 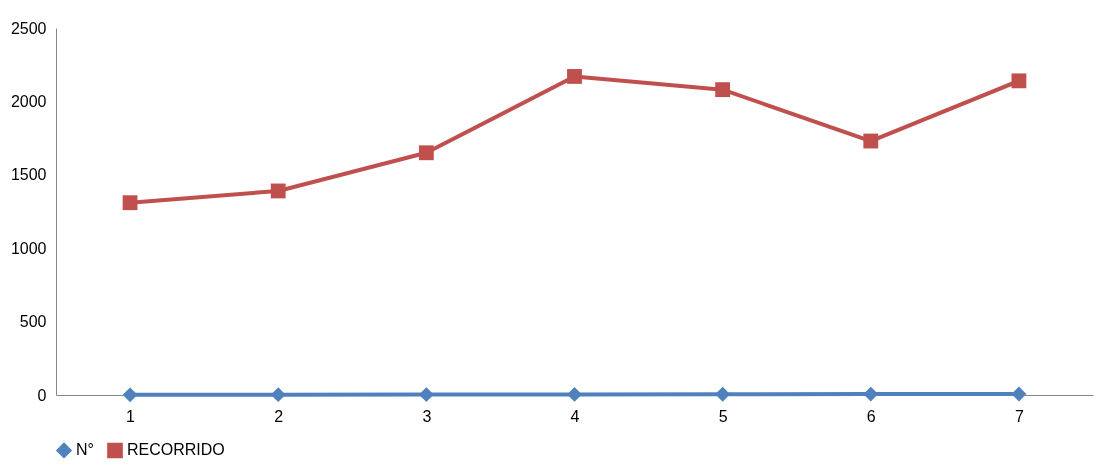 What do you see at coordinates (723, 416) in the screenshot?
I see `x-tick-label: 5` at bounding box center [723, 416].